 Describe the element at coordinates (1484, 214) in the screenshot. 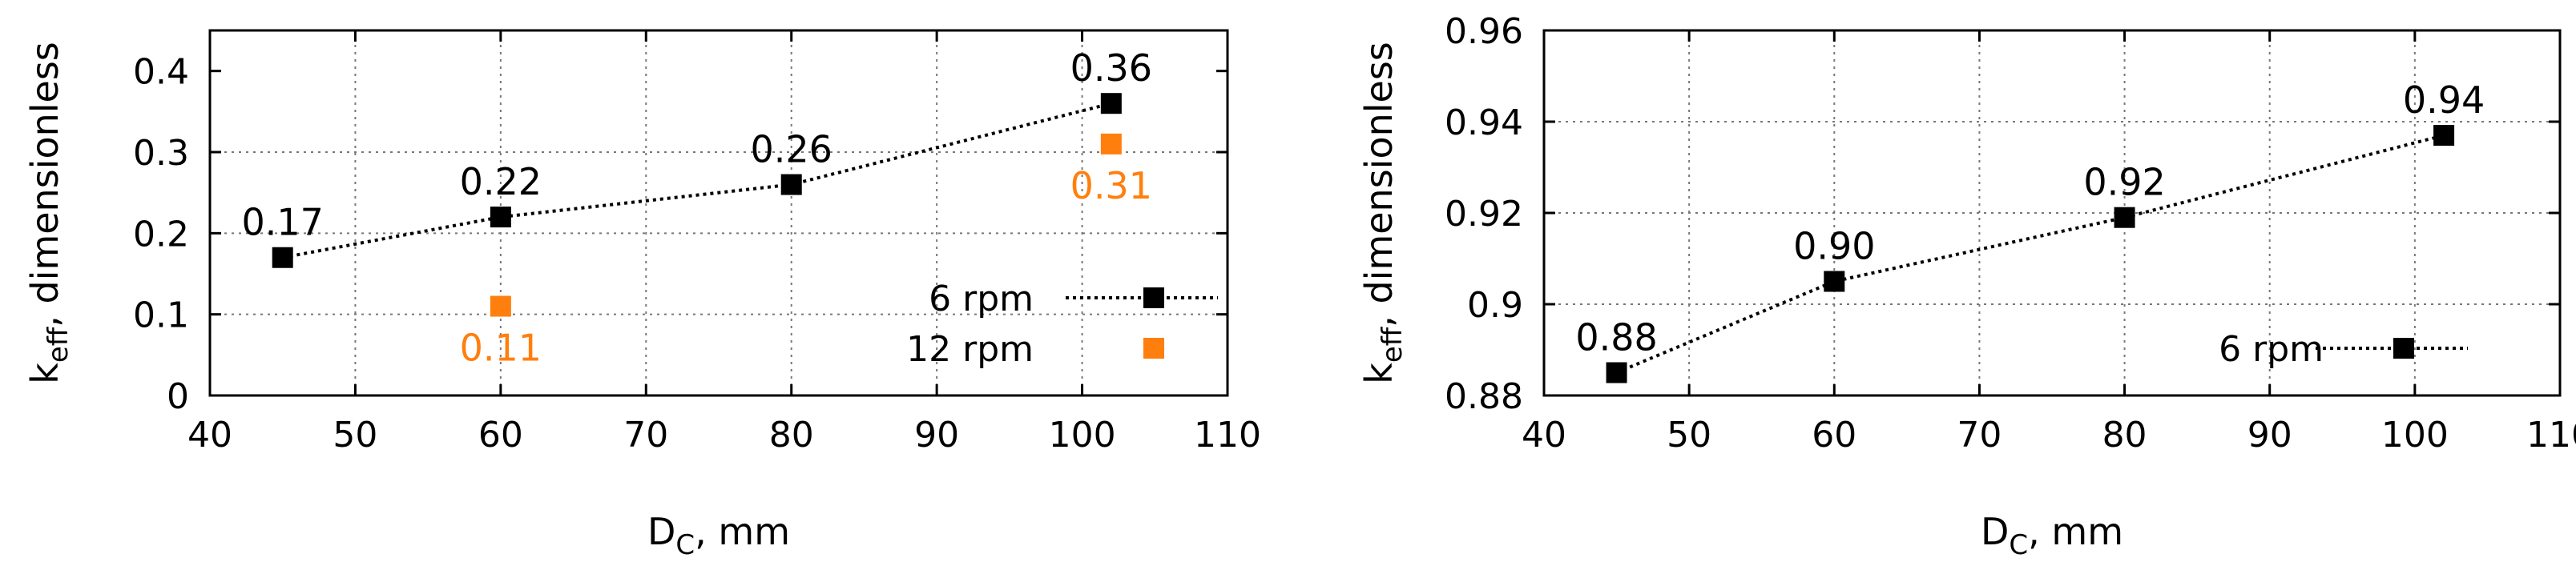

I see `y-tick-label: 0.92` at that location.